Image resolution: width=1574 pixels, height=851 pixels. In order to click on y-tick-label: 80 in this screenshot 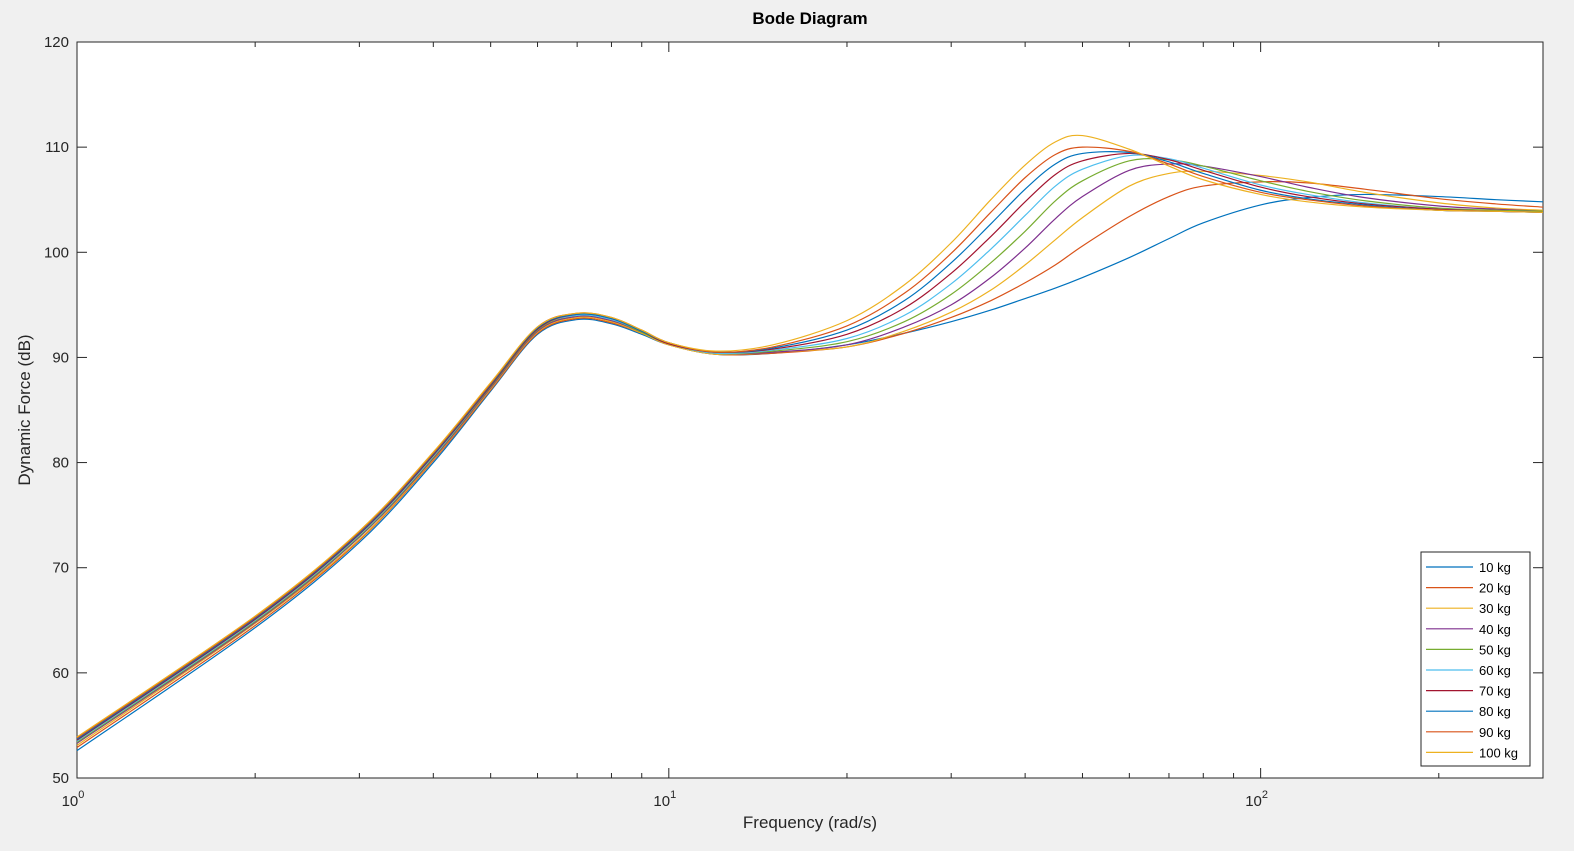, I will do `click(60, 463)`.